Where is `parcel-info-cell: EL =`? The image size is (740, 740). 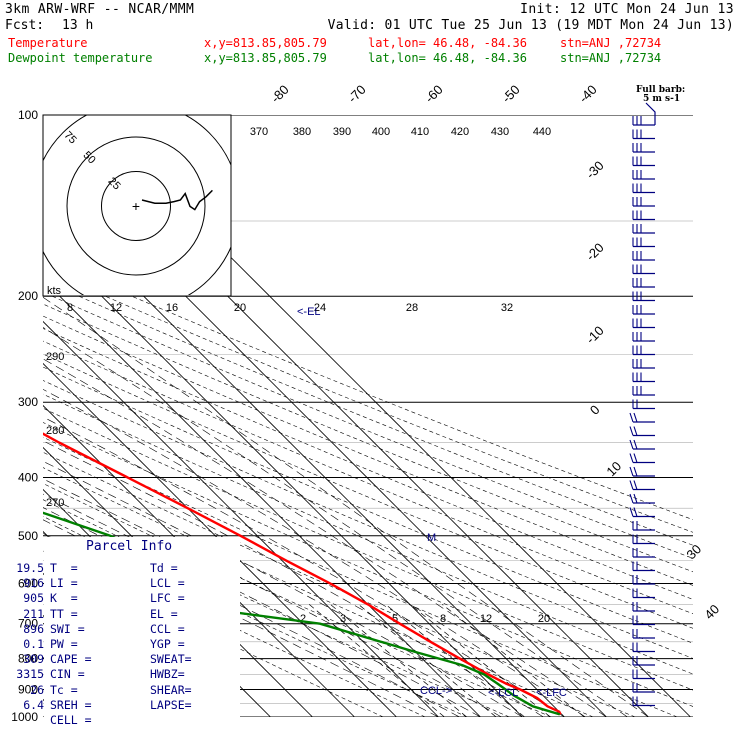
parcel-info-cell: EL = is located at coordinates (164, 613).